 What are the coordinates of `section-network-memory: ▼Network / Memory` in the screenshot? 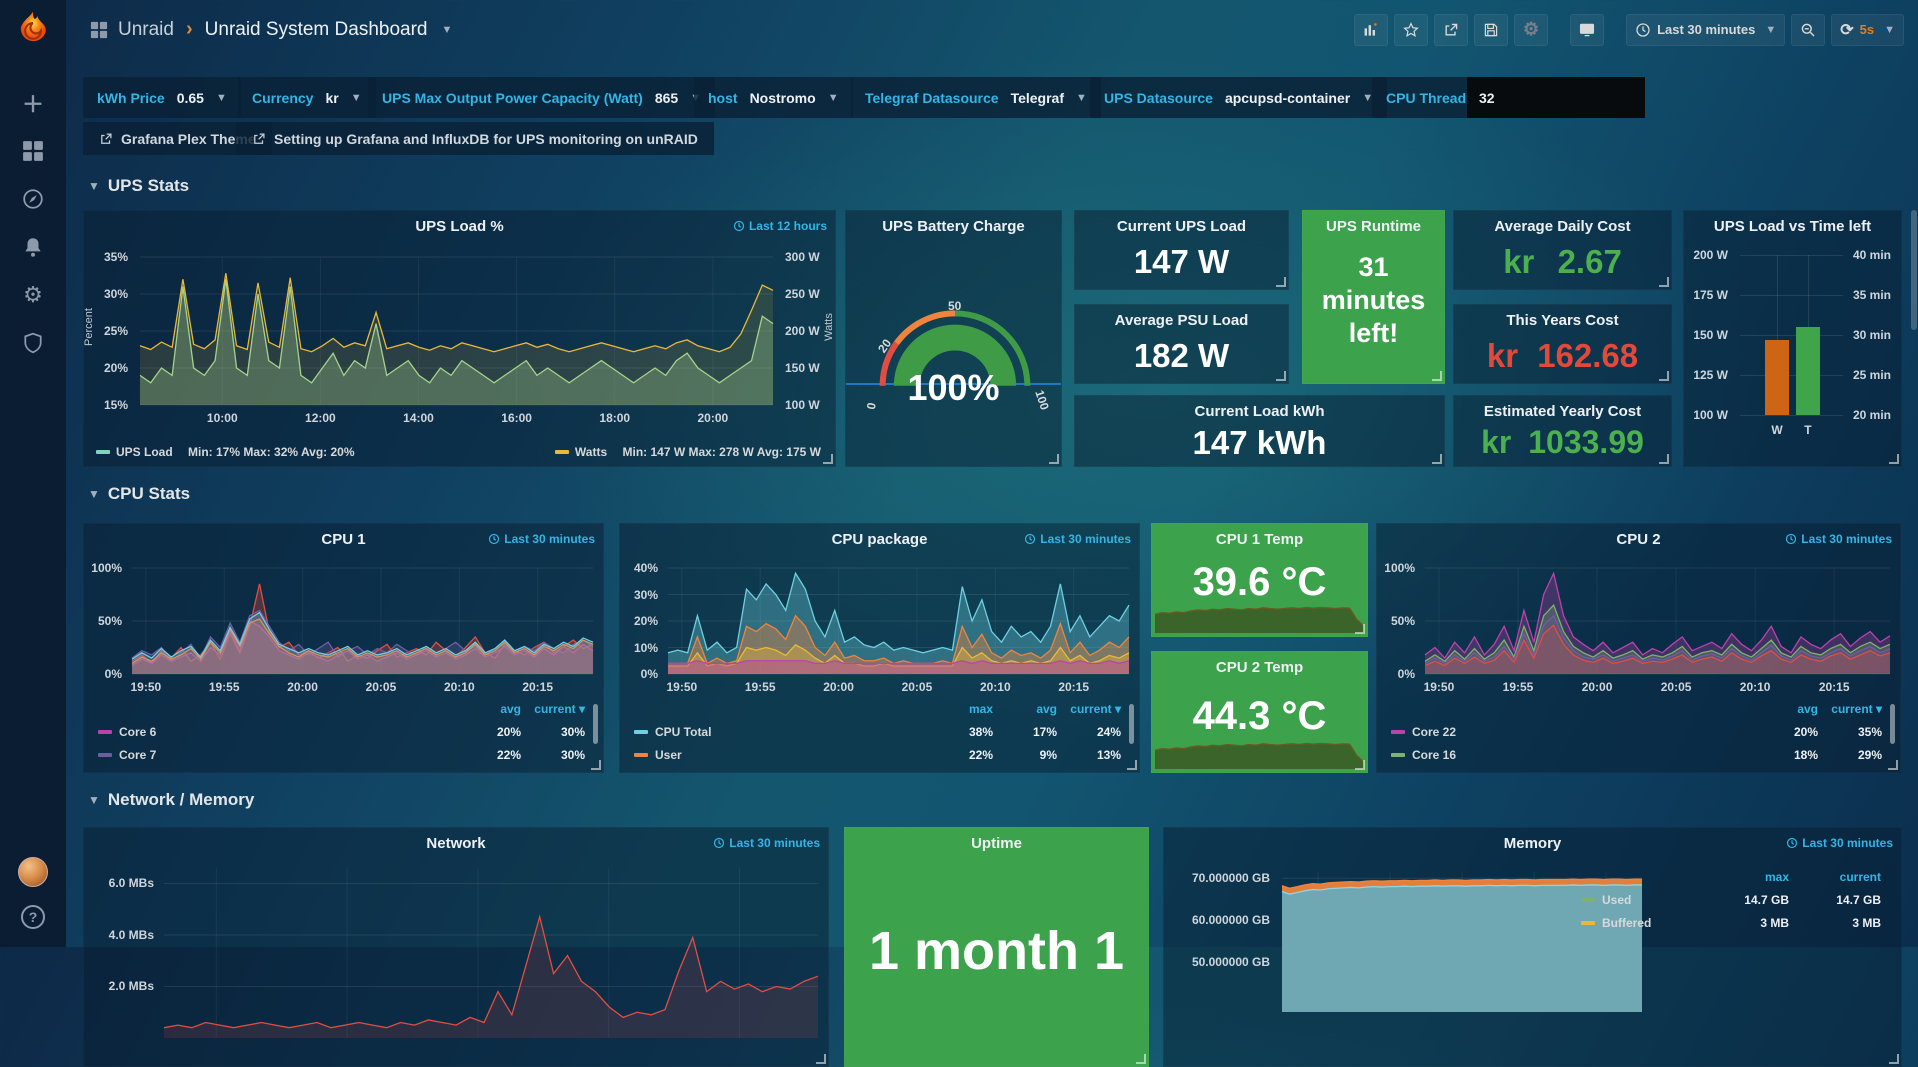 It's located at (171, 800).